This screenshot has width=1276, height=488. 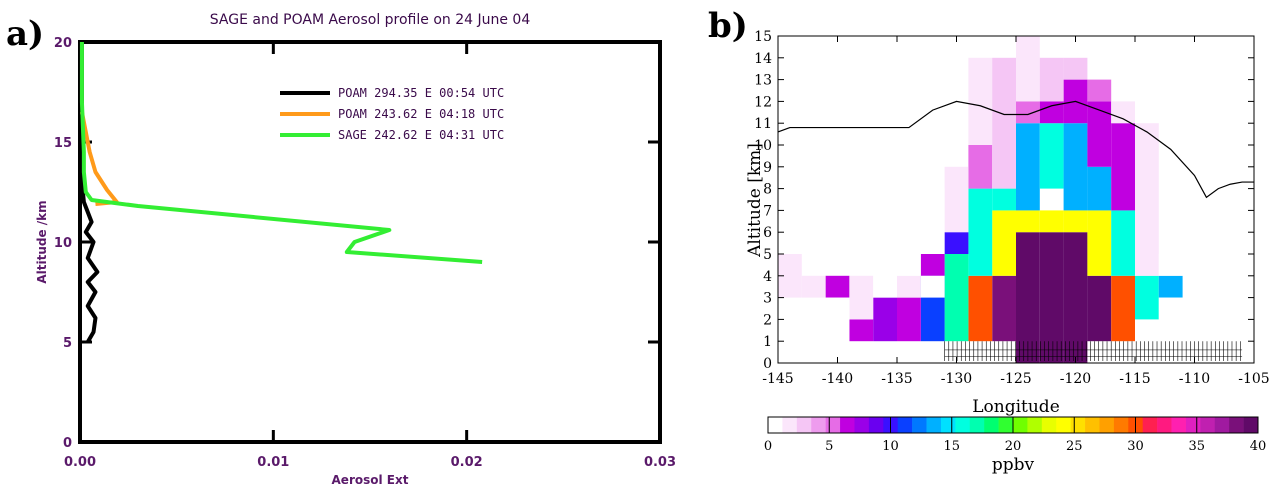 I want to click on colorbar-tick-label: 30, so click(x=1135, y=446).